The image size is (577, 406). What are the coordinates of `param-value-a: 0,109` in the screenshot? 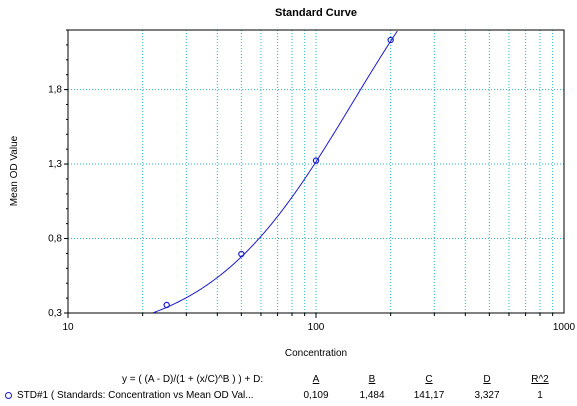 It's located at (316, 395).